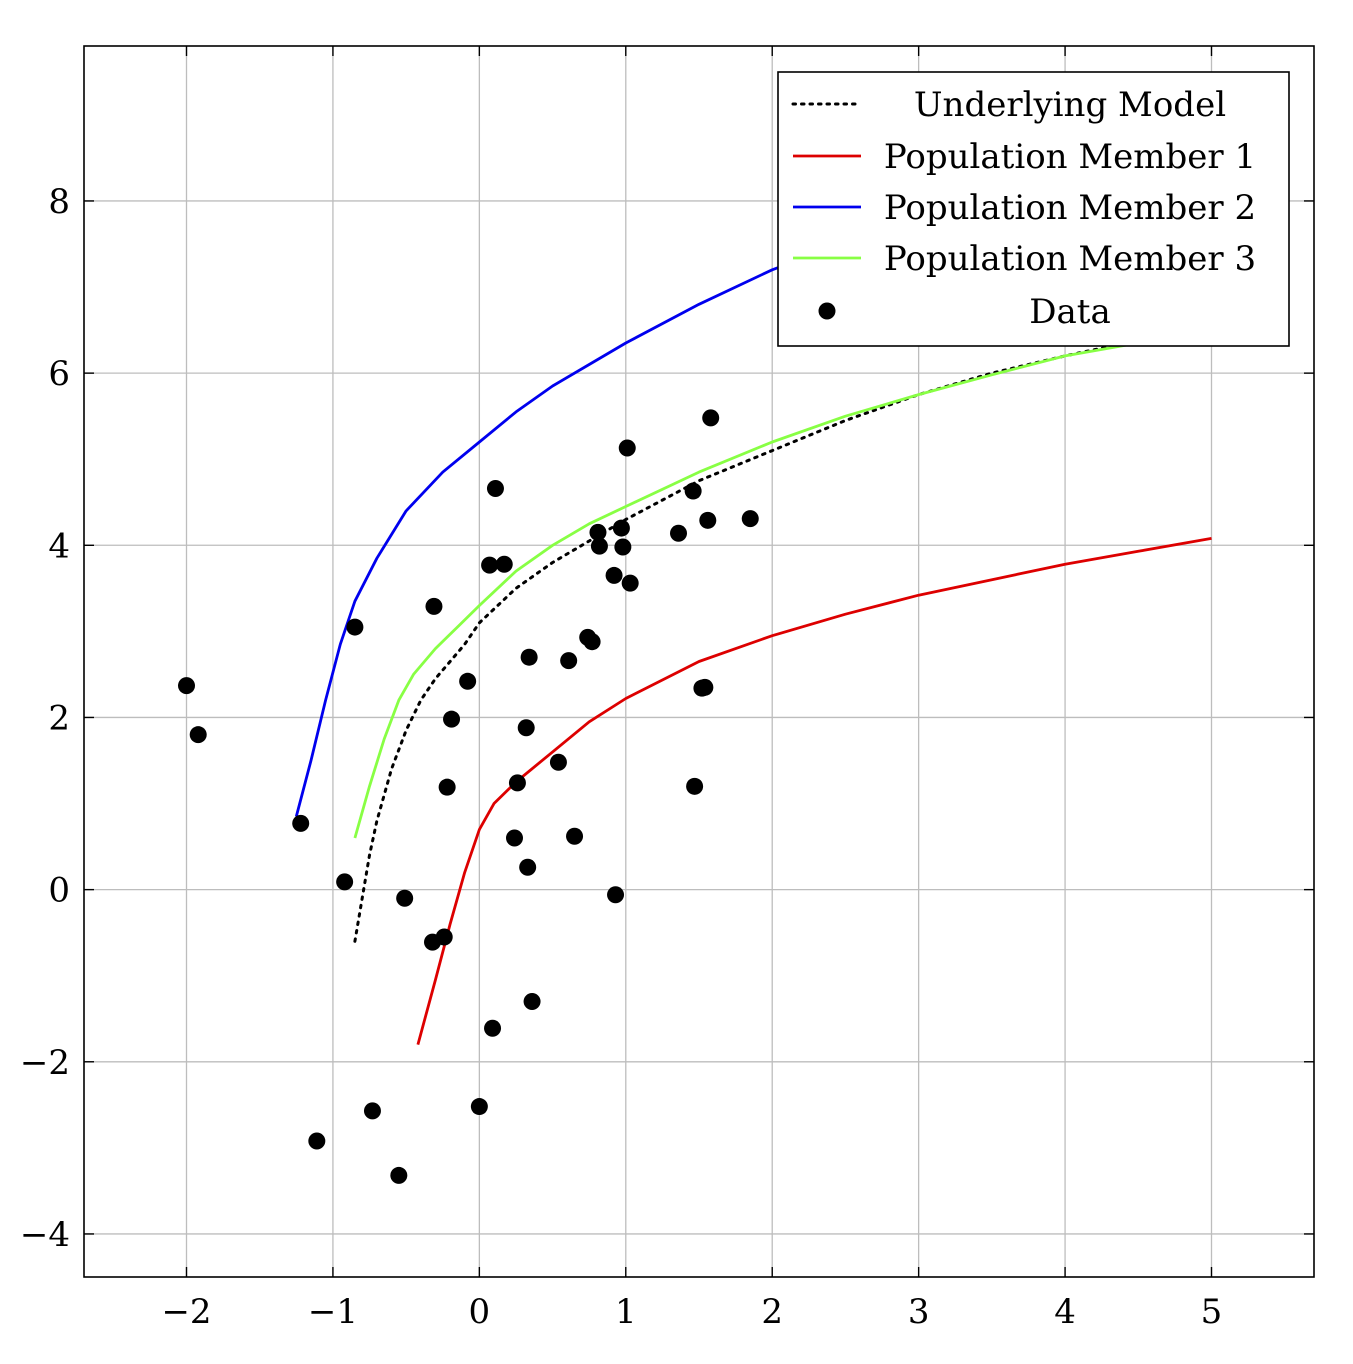 This screenshot has height=1364, width=1353. I want to click on x-tick-label: 1, so click(626, 1312).